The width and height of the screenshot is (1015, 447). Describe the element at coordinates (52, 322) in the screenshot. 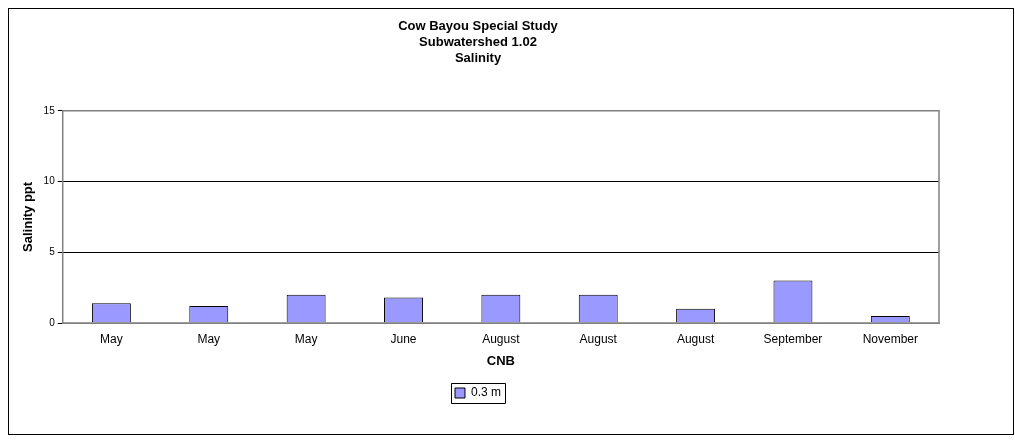

I see `y-tick-label: 0` at that location.